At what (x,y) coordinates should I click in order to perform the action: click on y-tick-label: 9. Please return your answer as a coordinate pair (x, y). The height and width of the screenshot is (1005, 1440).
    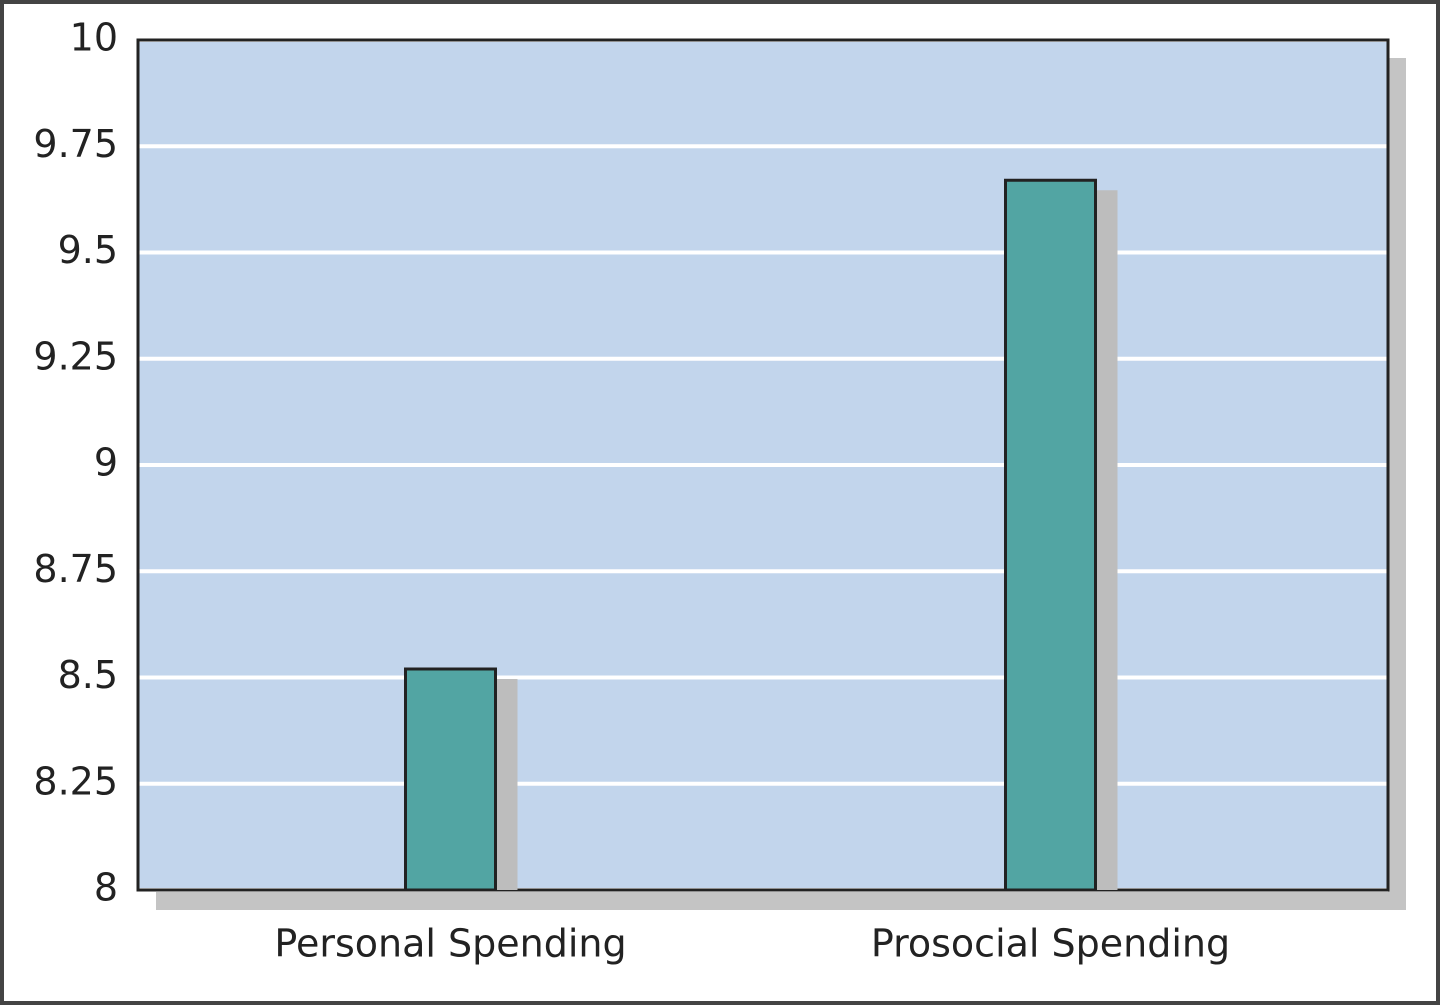
    Looking at the image, I should click on (106, 463).